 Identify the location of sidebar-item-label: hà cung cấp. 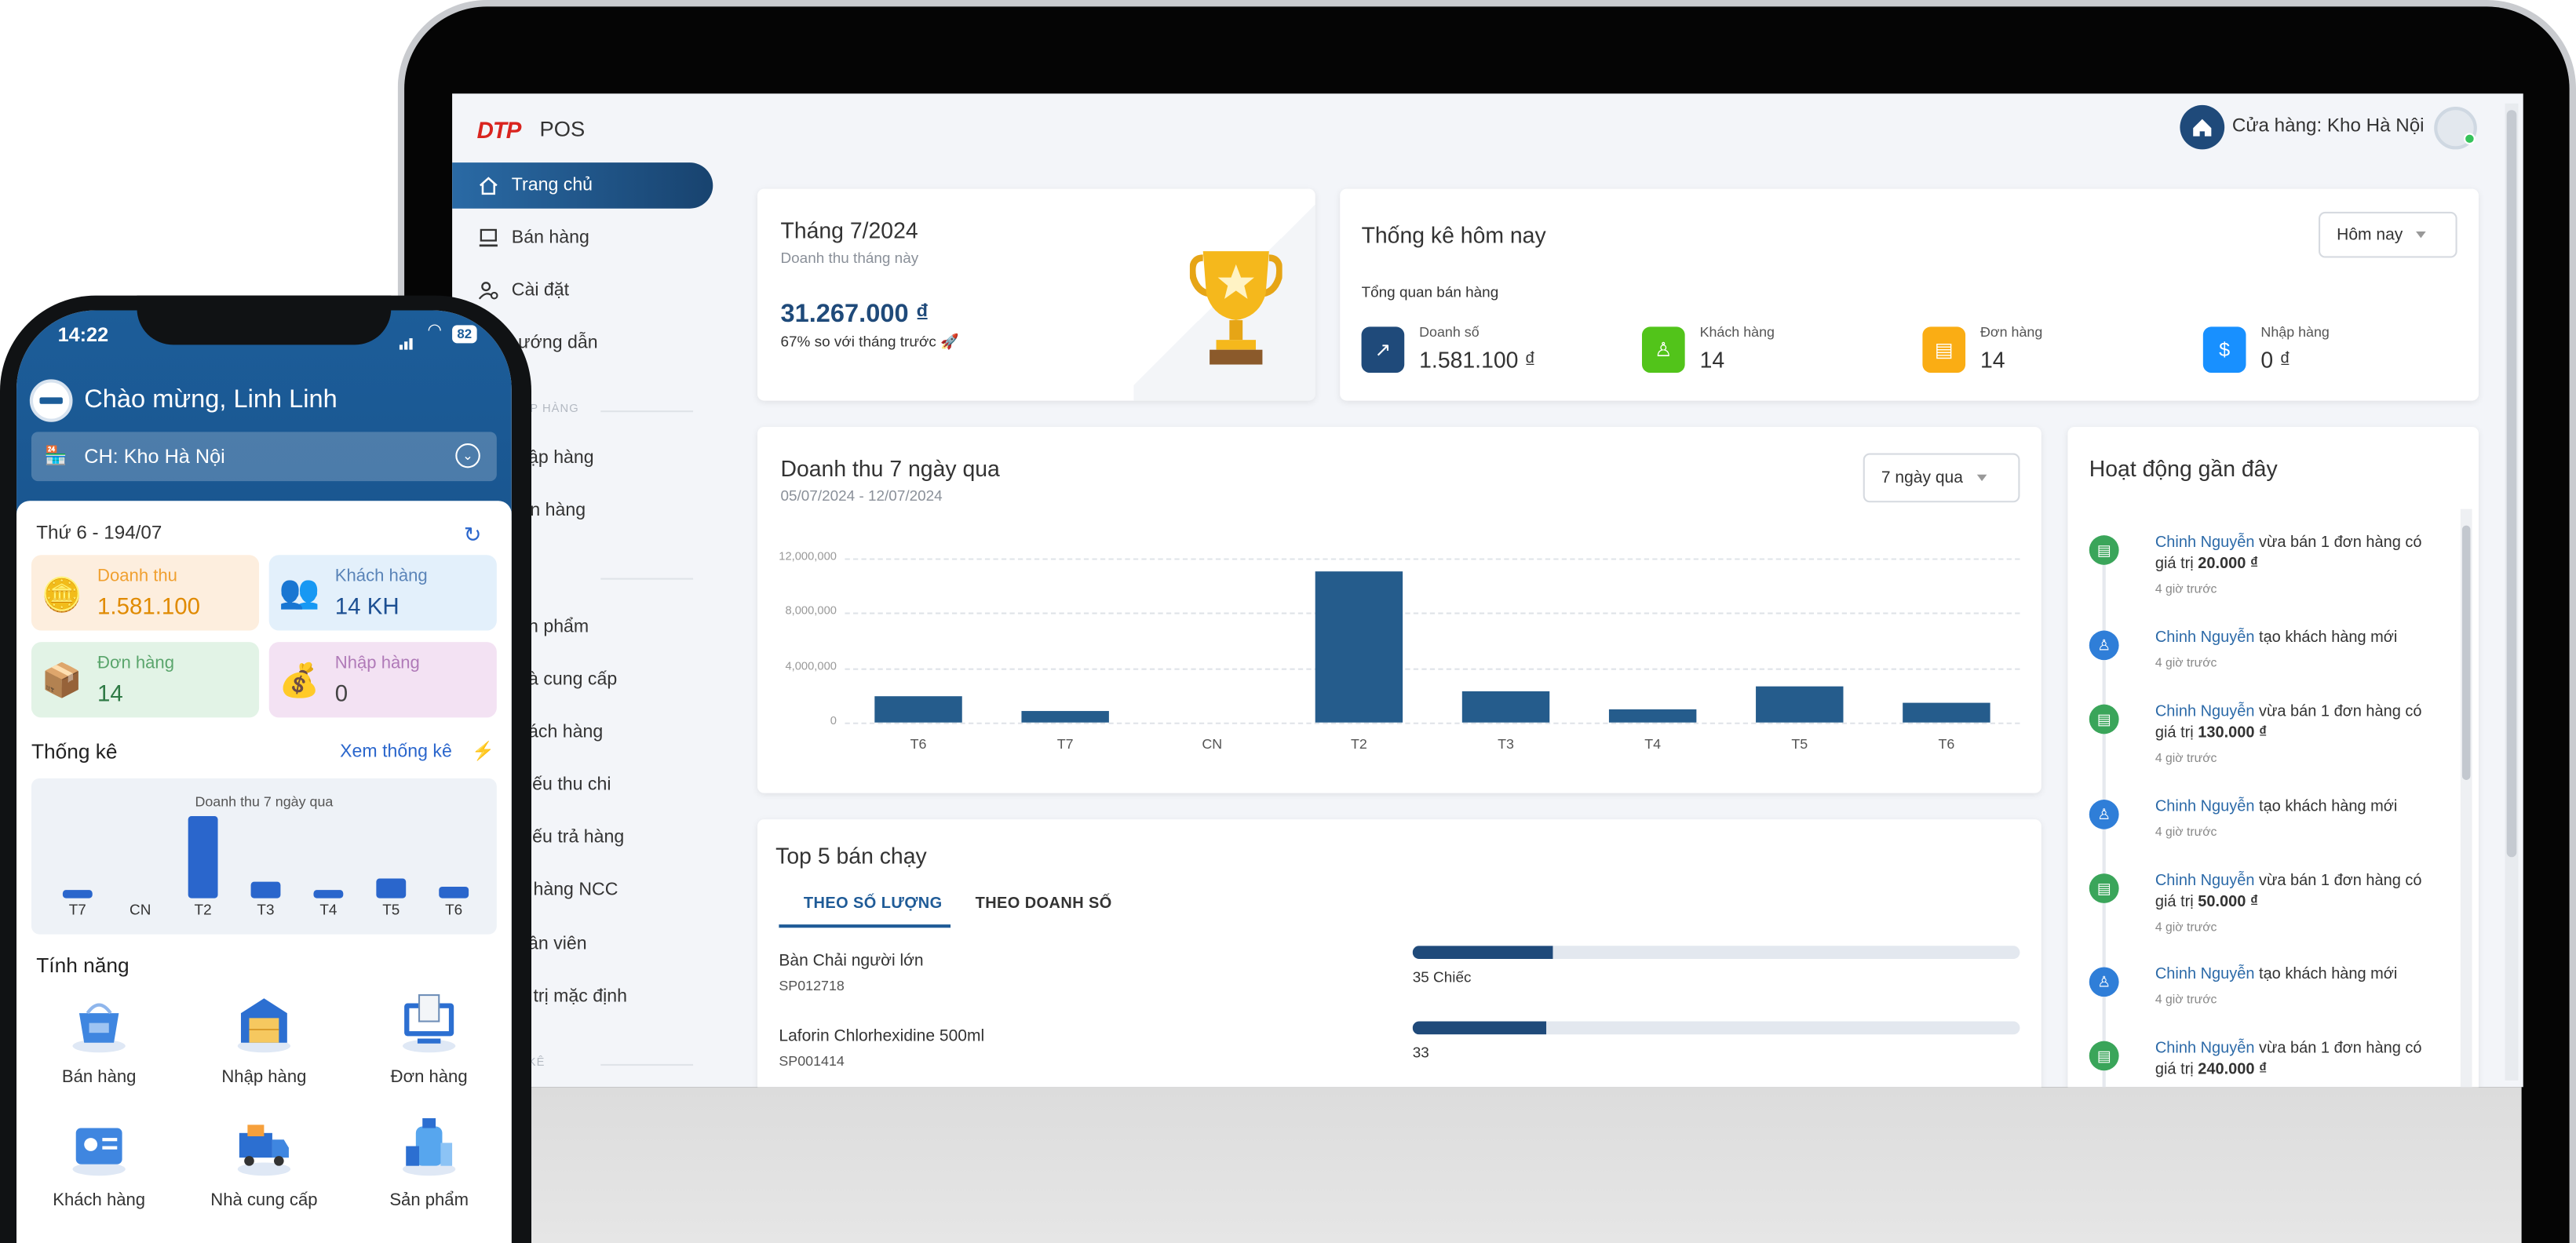
(568, 679).